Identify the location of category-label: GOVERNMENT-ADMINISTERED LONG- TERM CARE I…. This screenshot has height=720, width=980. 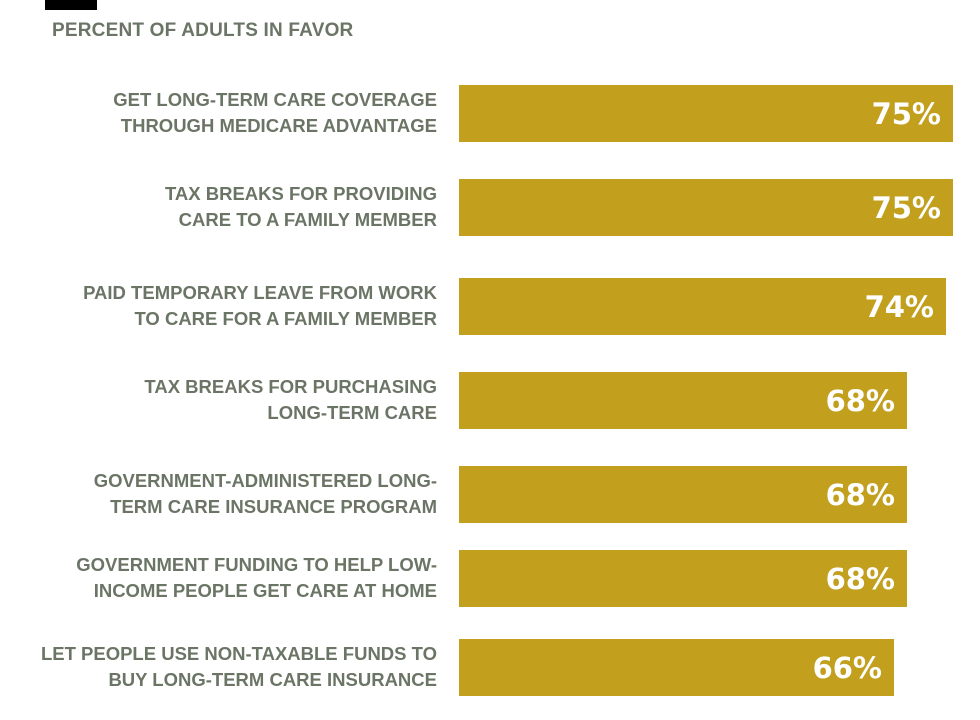
(222, 494).